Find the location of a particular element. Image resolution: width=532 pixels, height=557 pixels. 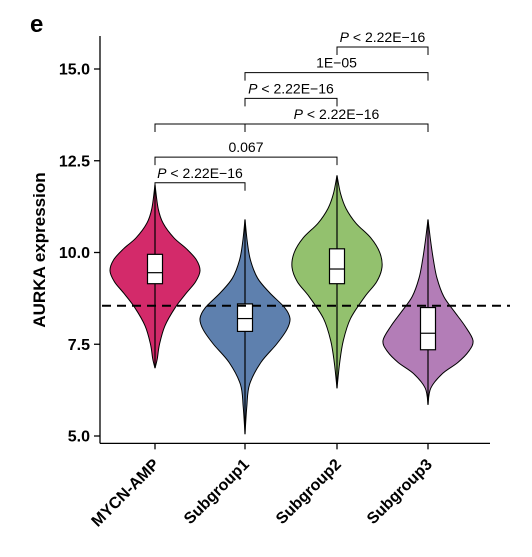

p-value-text: 0.067 is located at coordinates (245, 147).